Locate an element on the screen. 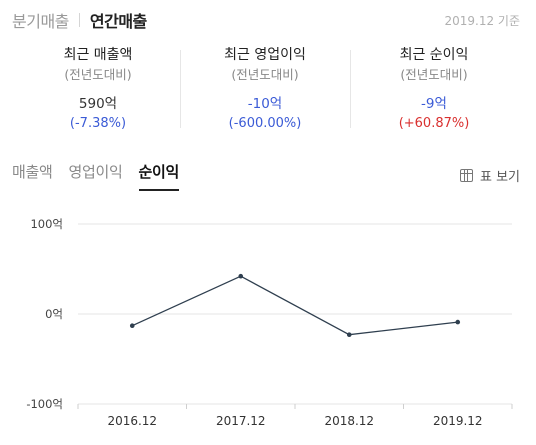  as-of-date: 2019.12 기준 is located at coordinates (482, 21).